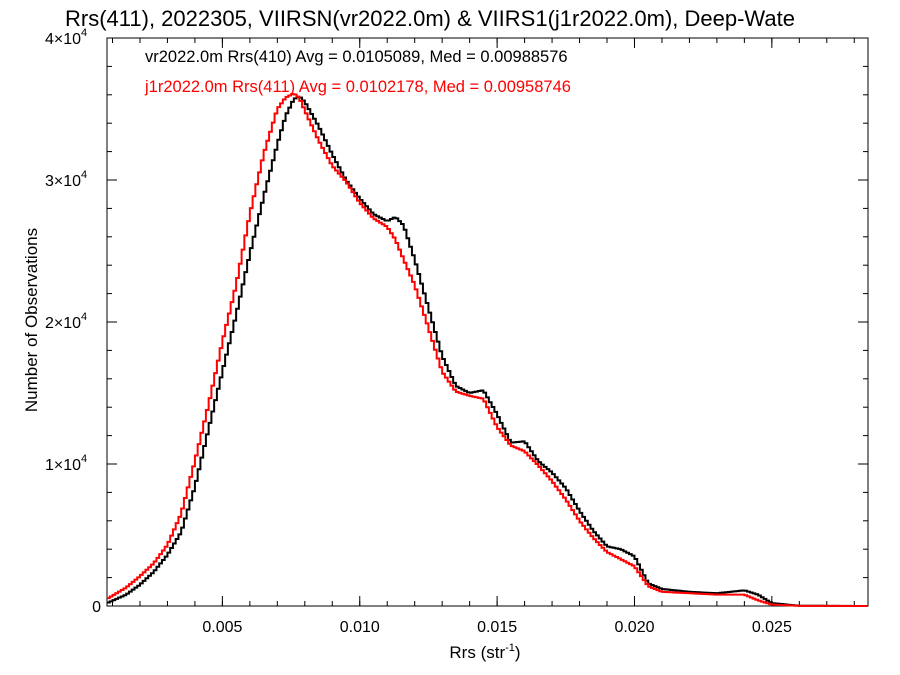 The width and height of the screenshot is (900, 675). What do you see at coordinates (63, 39) in the screenshot?
I see `y-tick-label-mantissa-4: 4×10` at bounding box center [63, 39].